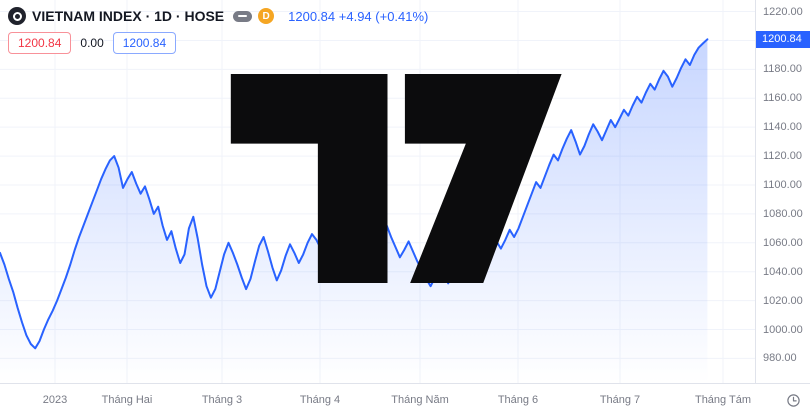  I want to click on price-tick-label: 1100.00, so click(782, 184).